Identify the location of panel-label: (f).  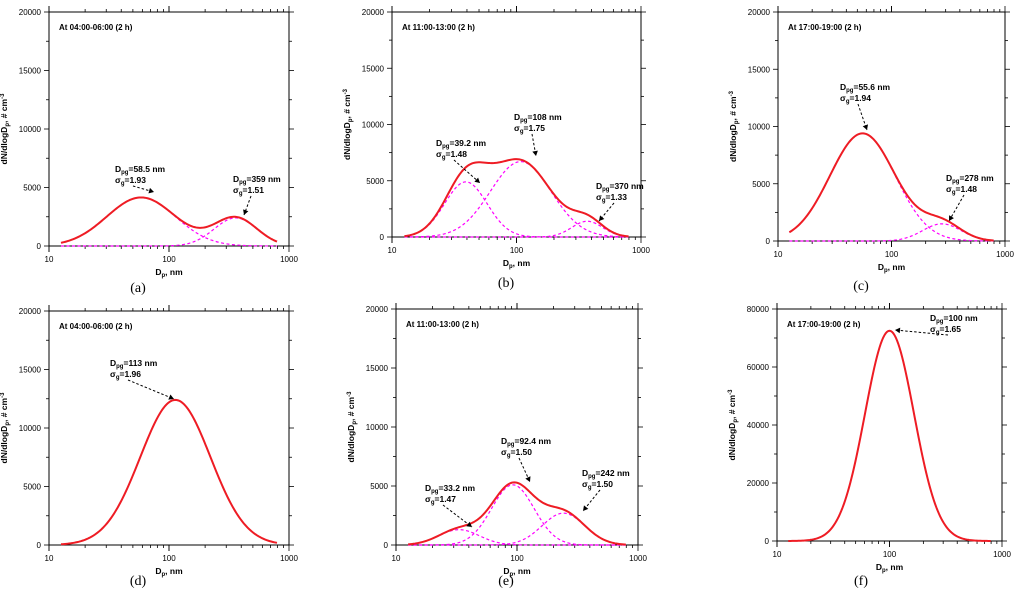
(861, 581).